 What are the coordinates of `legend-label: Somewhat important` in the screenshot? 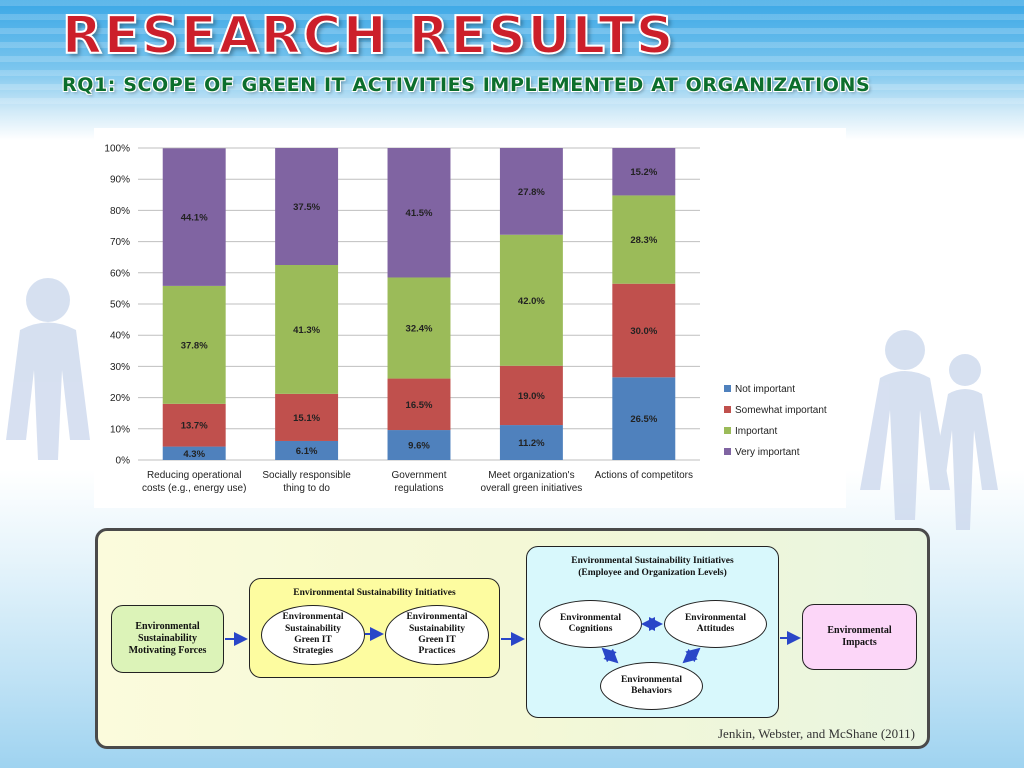 It's located at (781, 410).